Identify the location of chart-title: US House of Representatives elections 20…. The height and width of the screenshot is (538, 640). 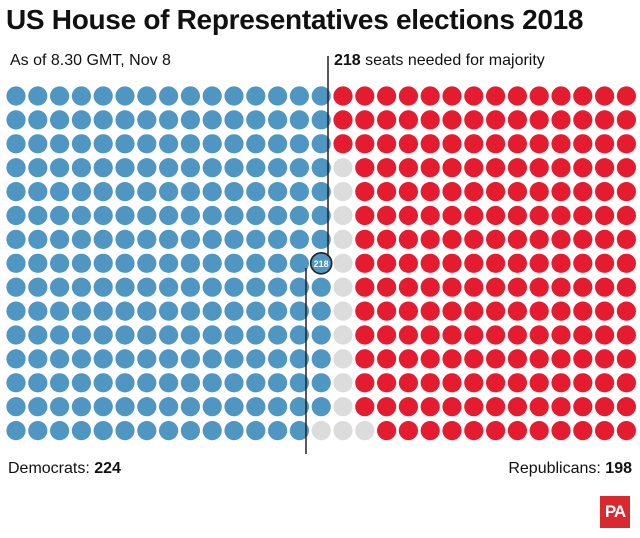
(295, 19).